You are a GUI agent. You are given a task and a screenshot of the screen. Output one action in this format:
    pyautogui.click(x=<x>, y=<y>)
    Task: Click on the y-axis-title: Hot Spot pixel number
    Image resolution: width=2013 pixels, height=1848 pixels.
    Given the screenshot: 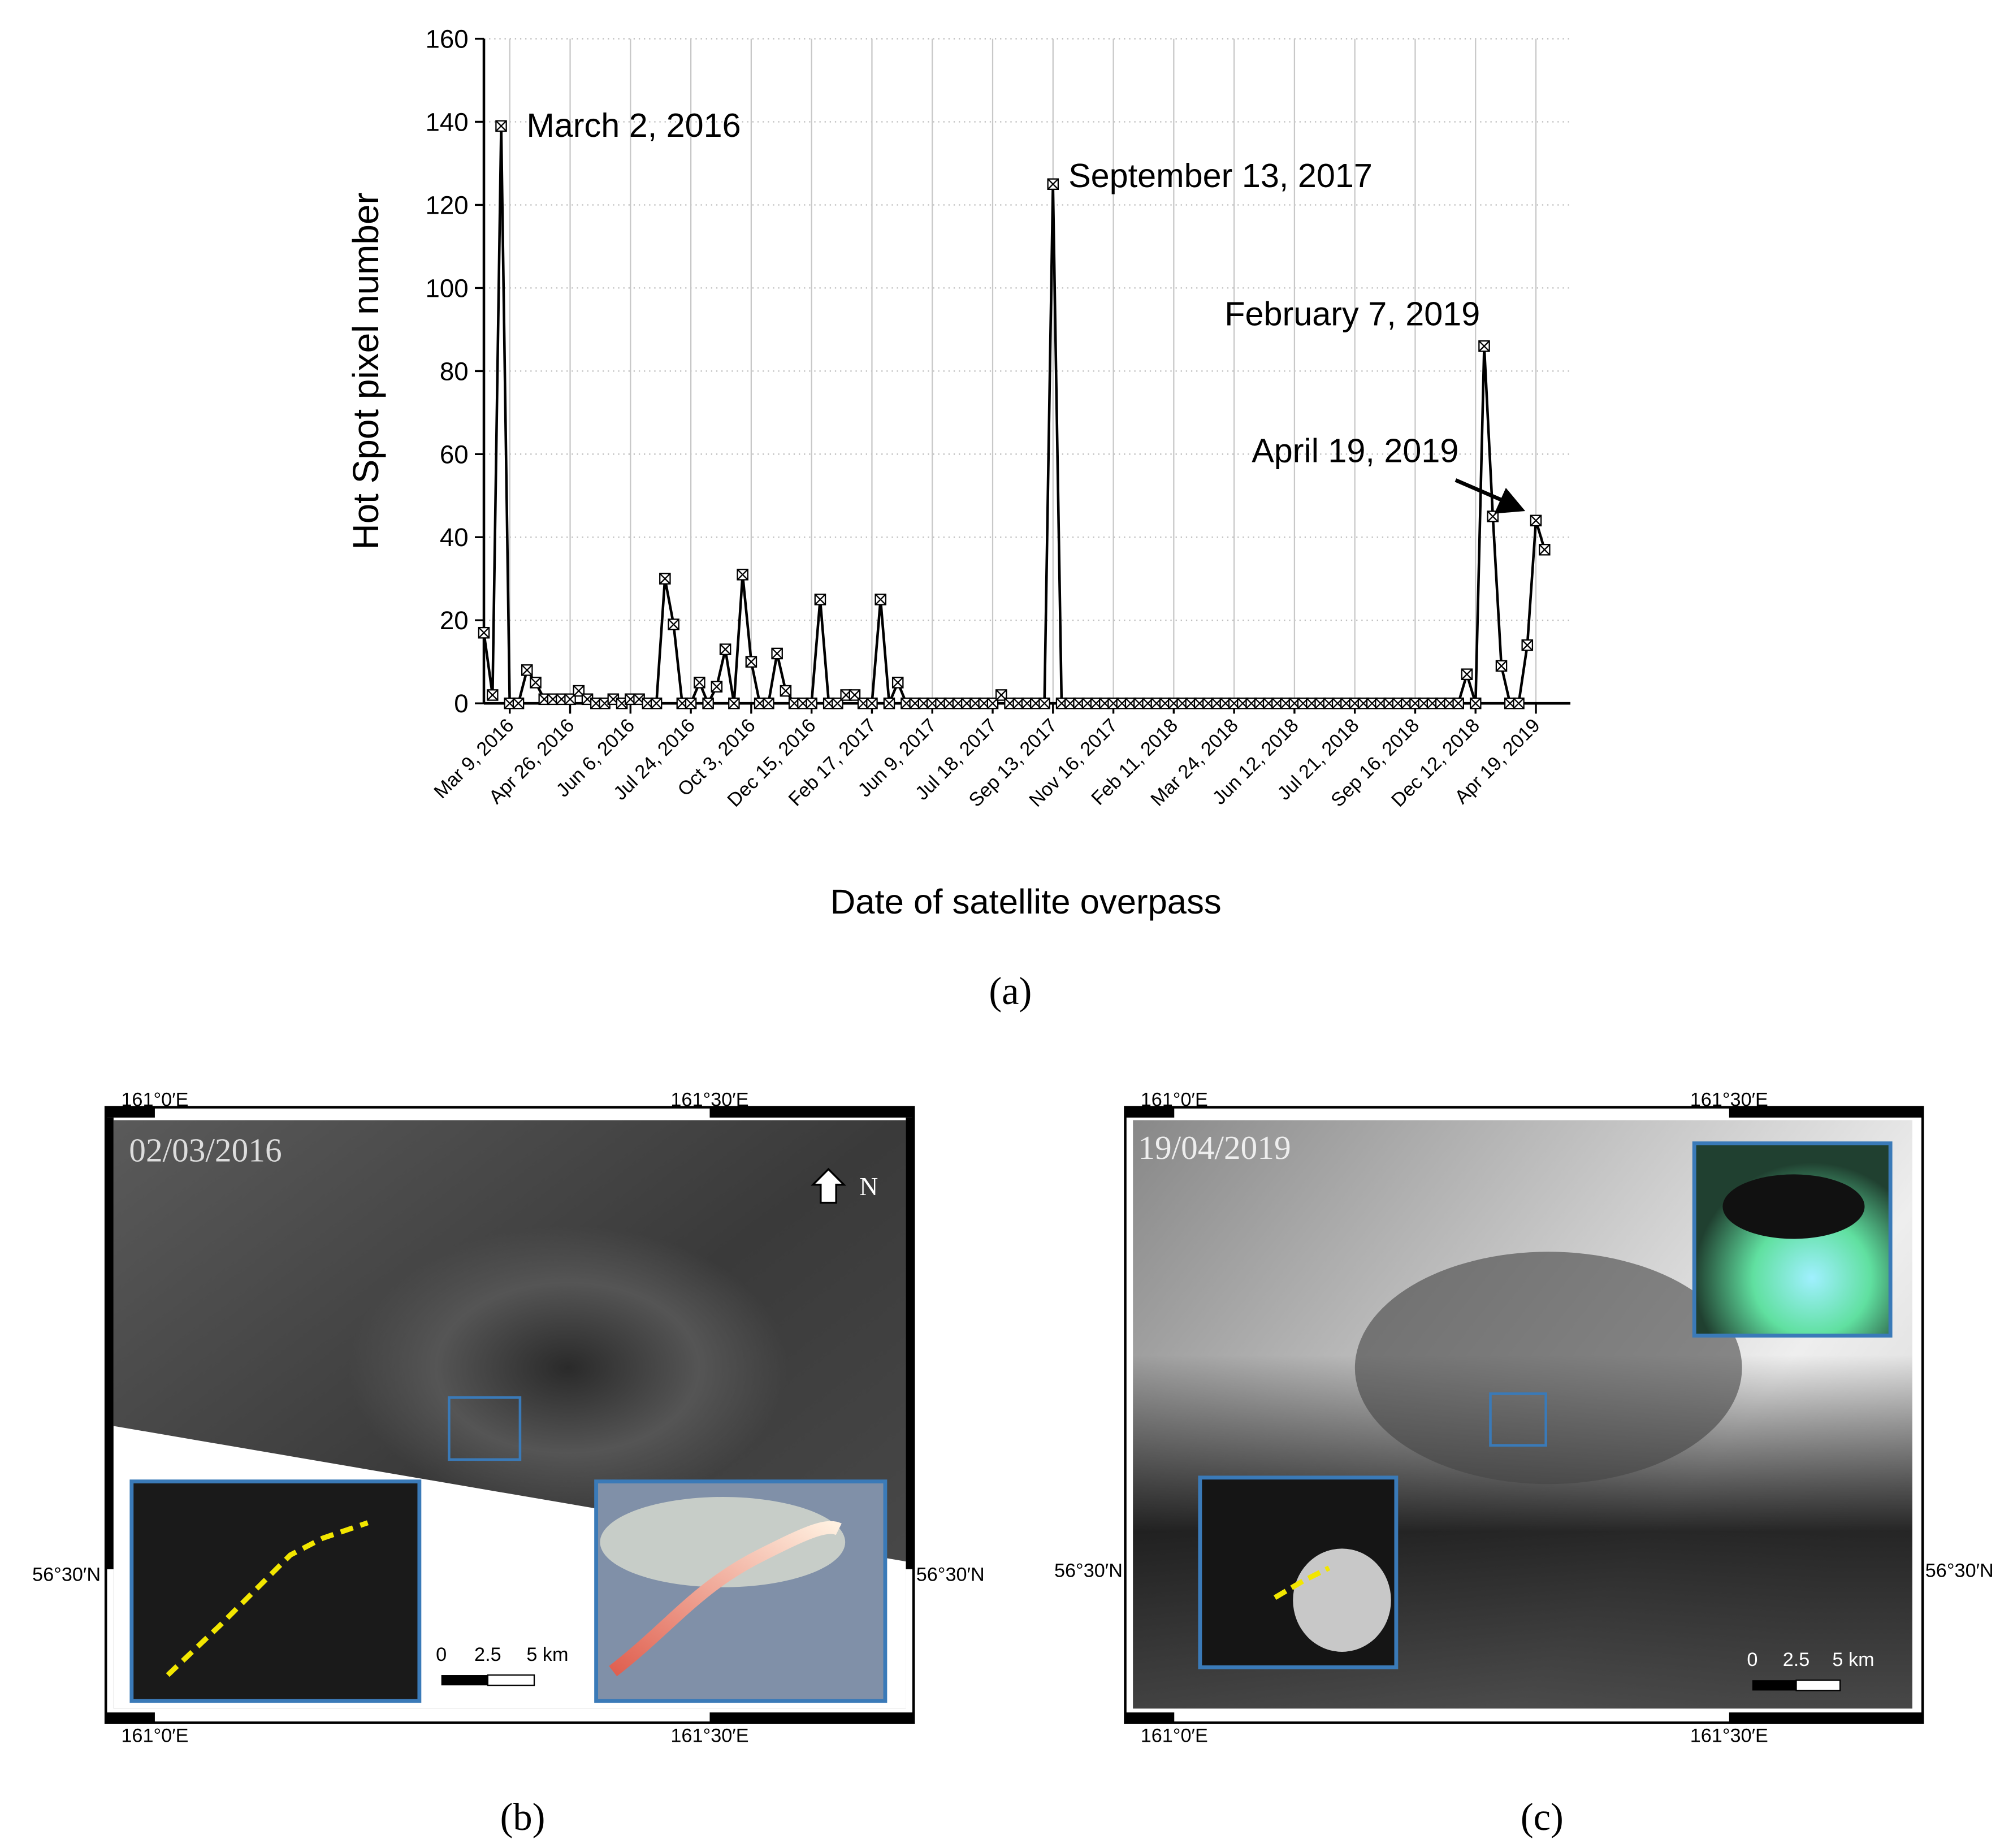 What is the action you would take?
    pyautogui.click(x=365, y=371)
    